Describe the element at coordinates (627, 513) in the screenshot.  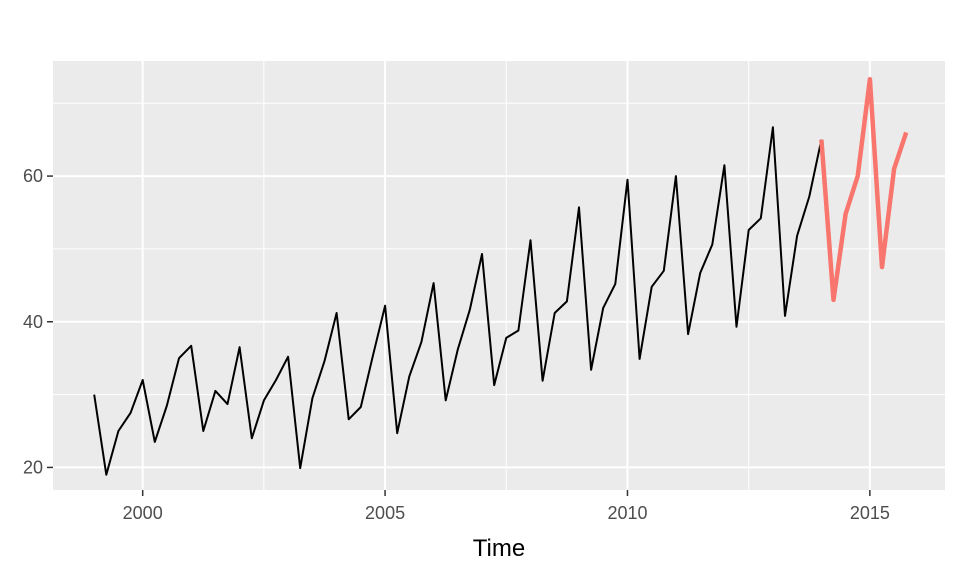
I see `x-tick-label: 2010` at that location.